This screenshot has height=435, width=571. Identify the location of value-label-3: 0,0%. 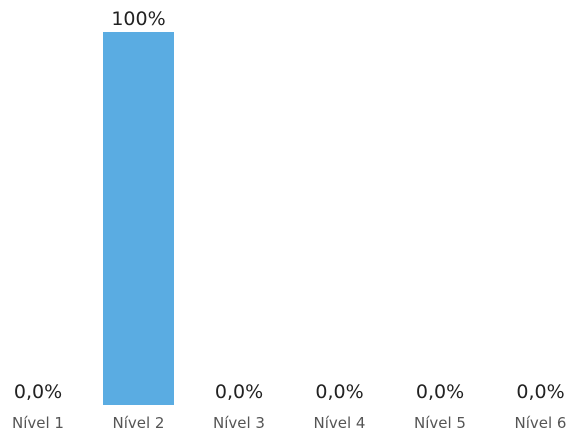
(239, 392).